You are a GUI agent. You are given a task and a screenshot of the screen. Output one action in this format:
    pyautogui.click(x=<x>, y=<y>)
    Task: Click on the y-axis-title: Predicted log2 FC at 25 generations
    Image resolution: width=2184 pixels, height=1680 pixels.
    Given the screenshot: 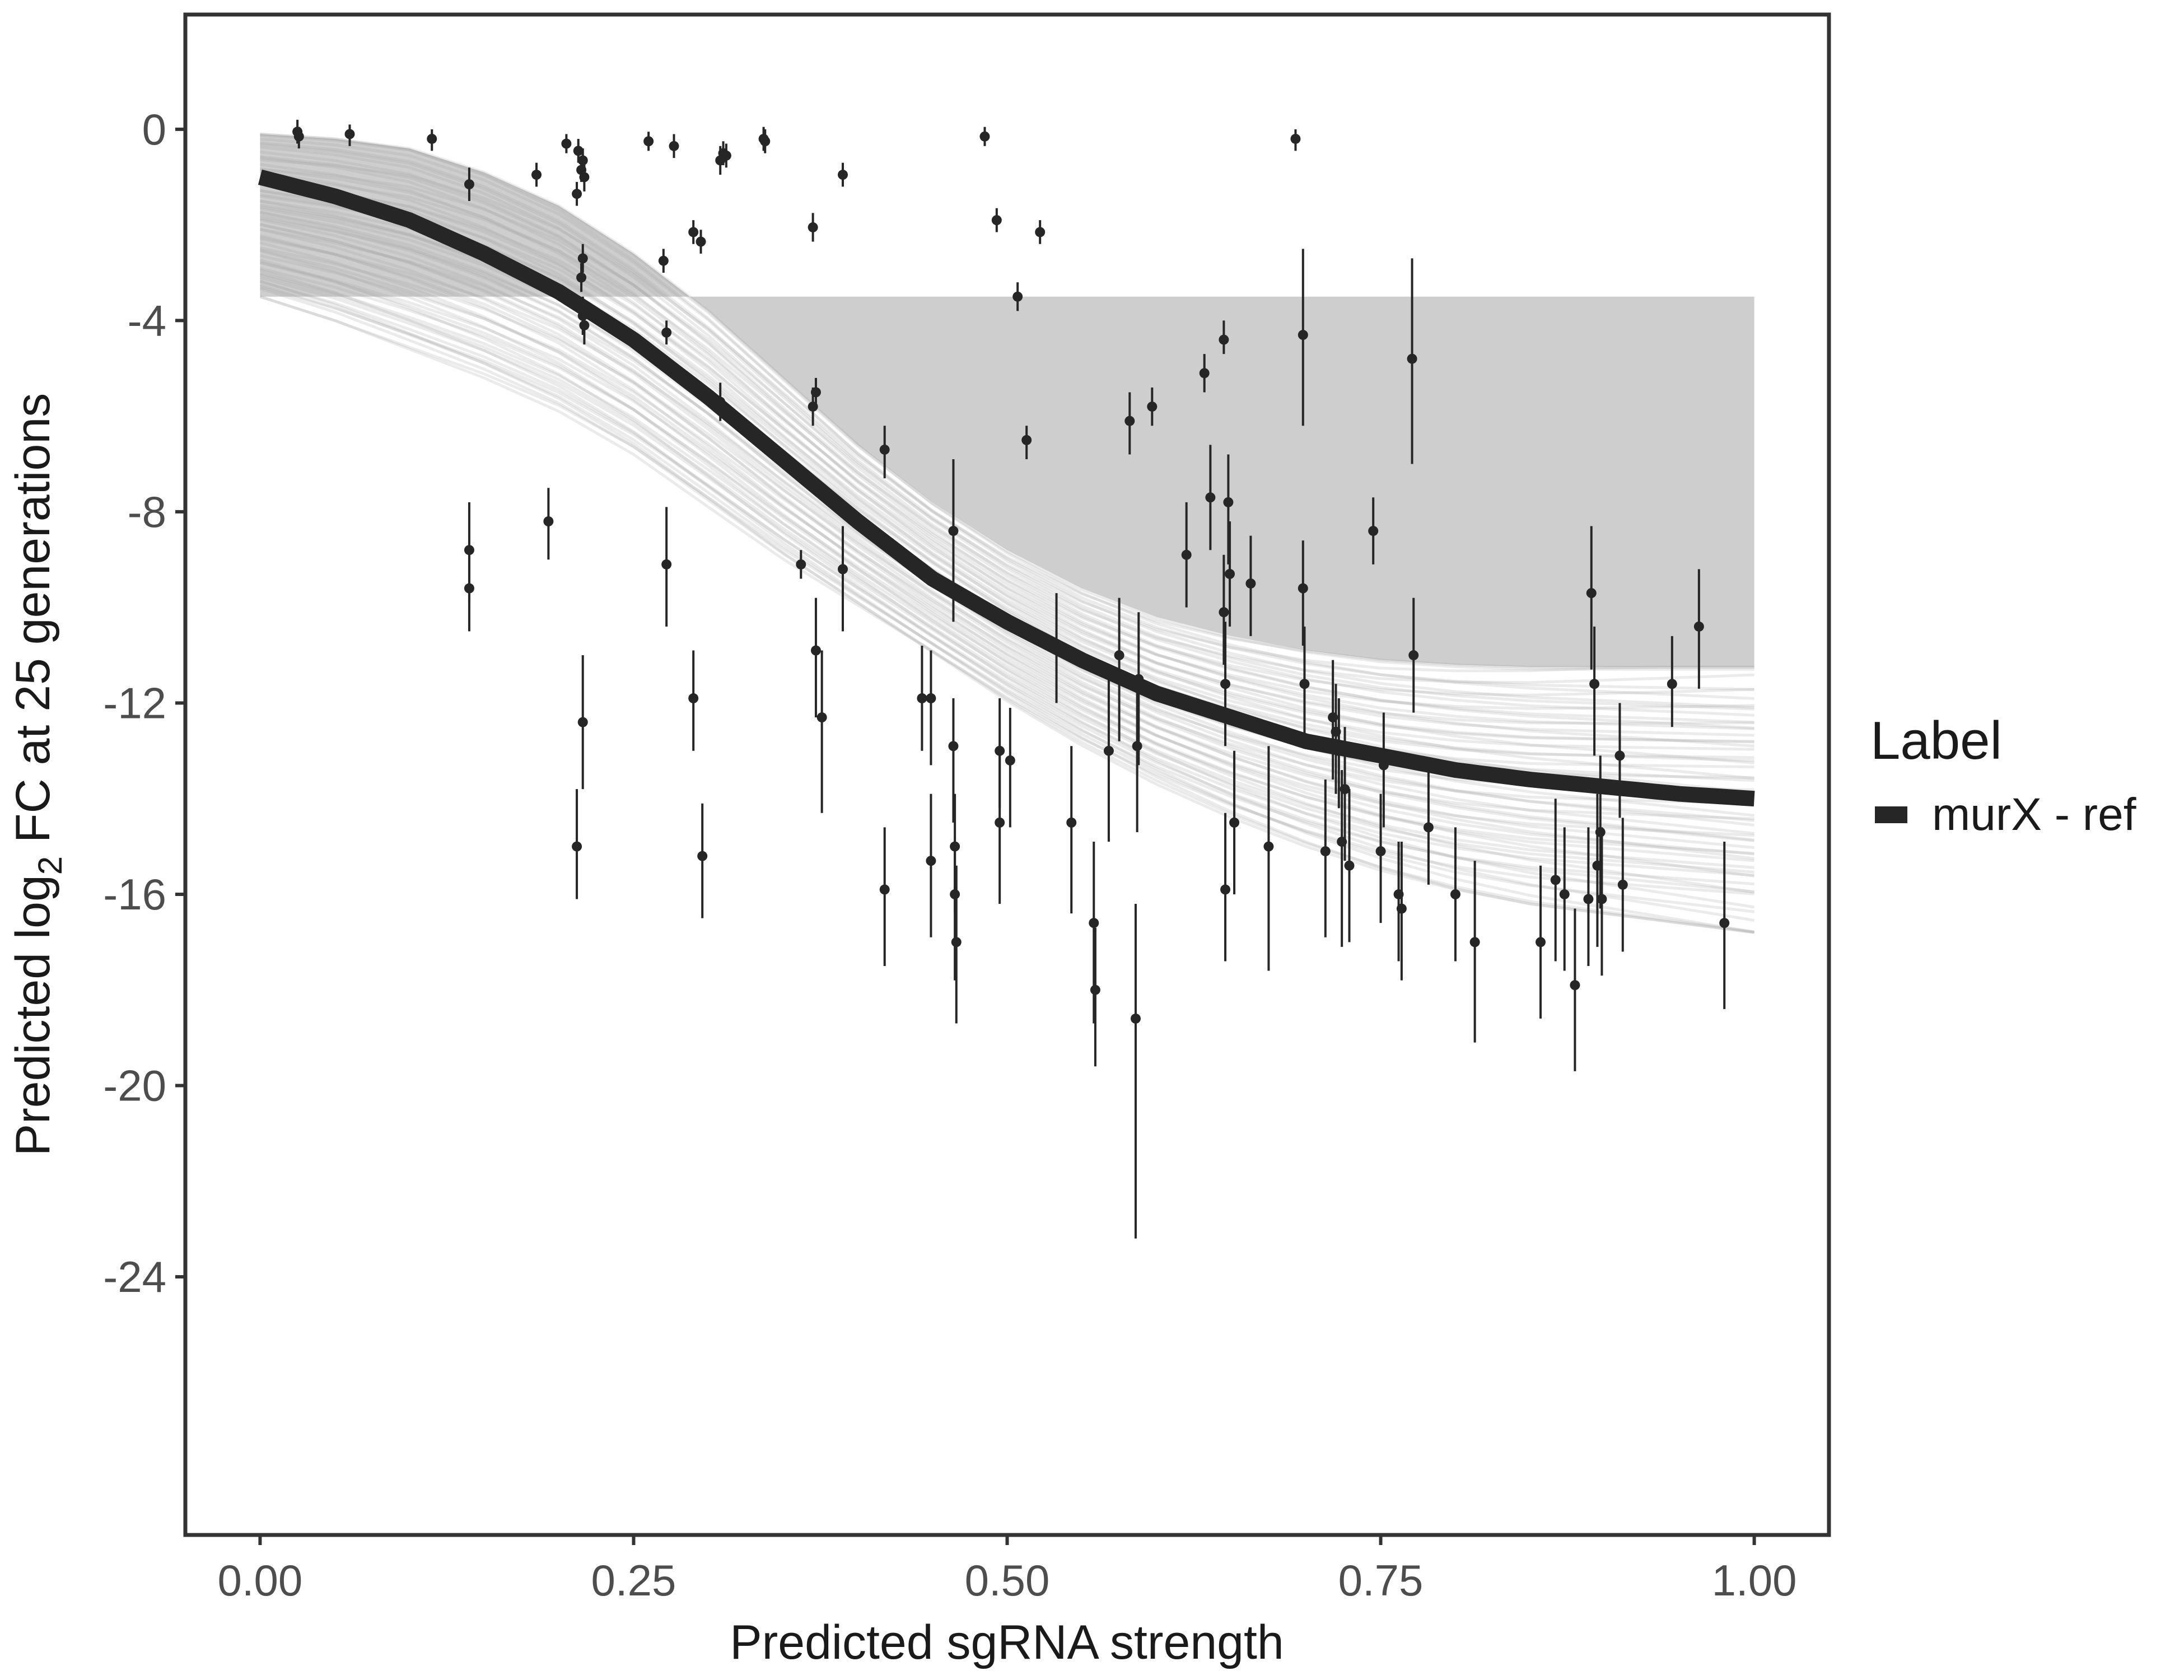 What is the action you would take?
    pyautogui.click(x=38, y=775)
    